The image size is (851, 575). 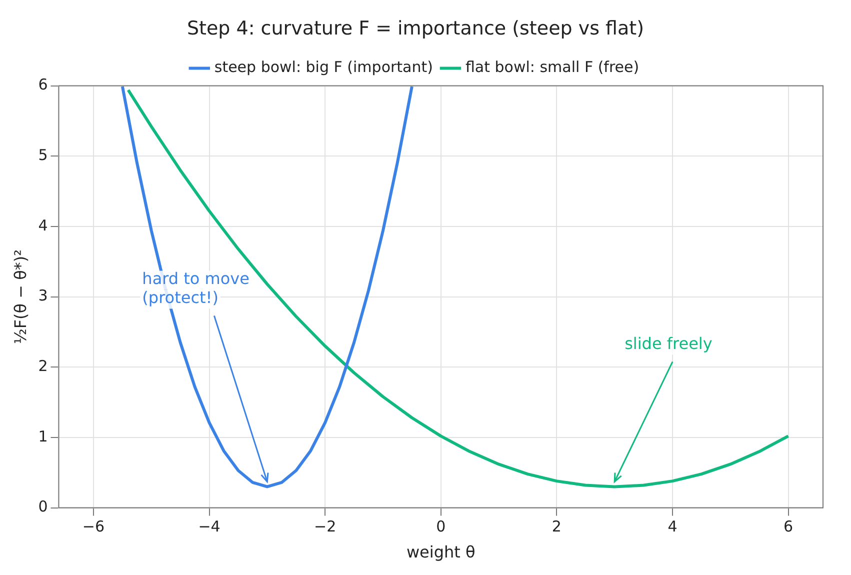 I want to click on legend-label: steep bowl: big F (important), so click(x=323, y=67).